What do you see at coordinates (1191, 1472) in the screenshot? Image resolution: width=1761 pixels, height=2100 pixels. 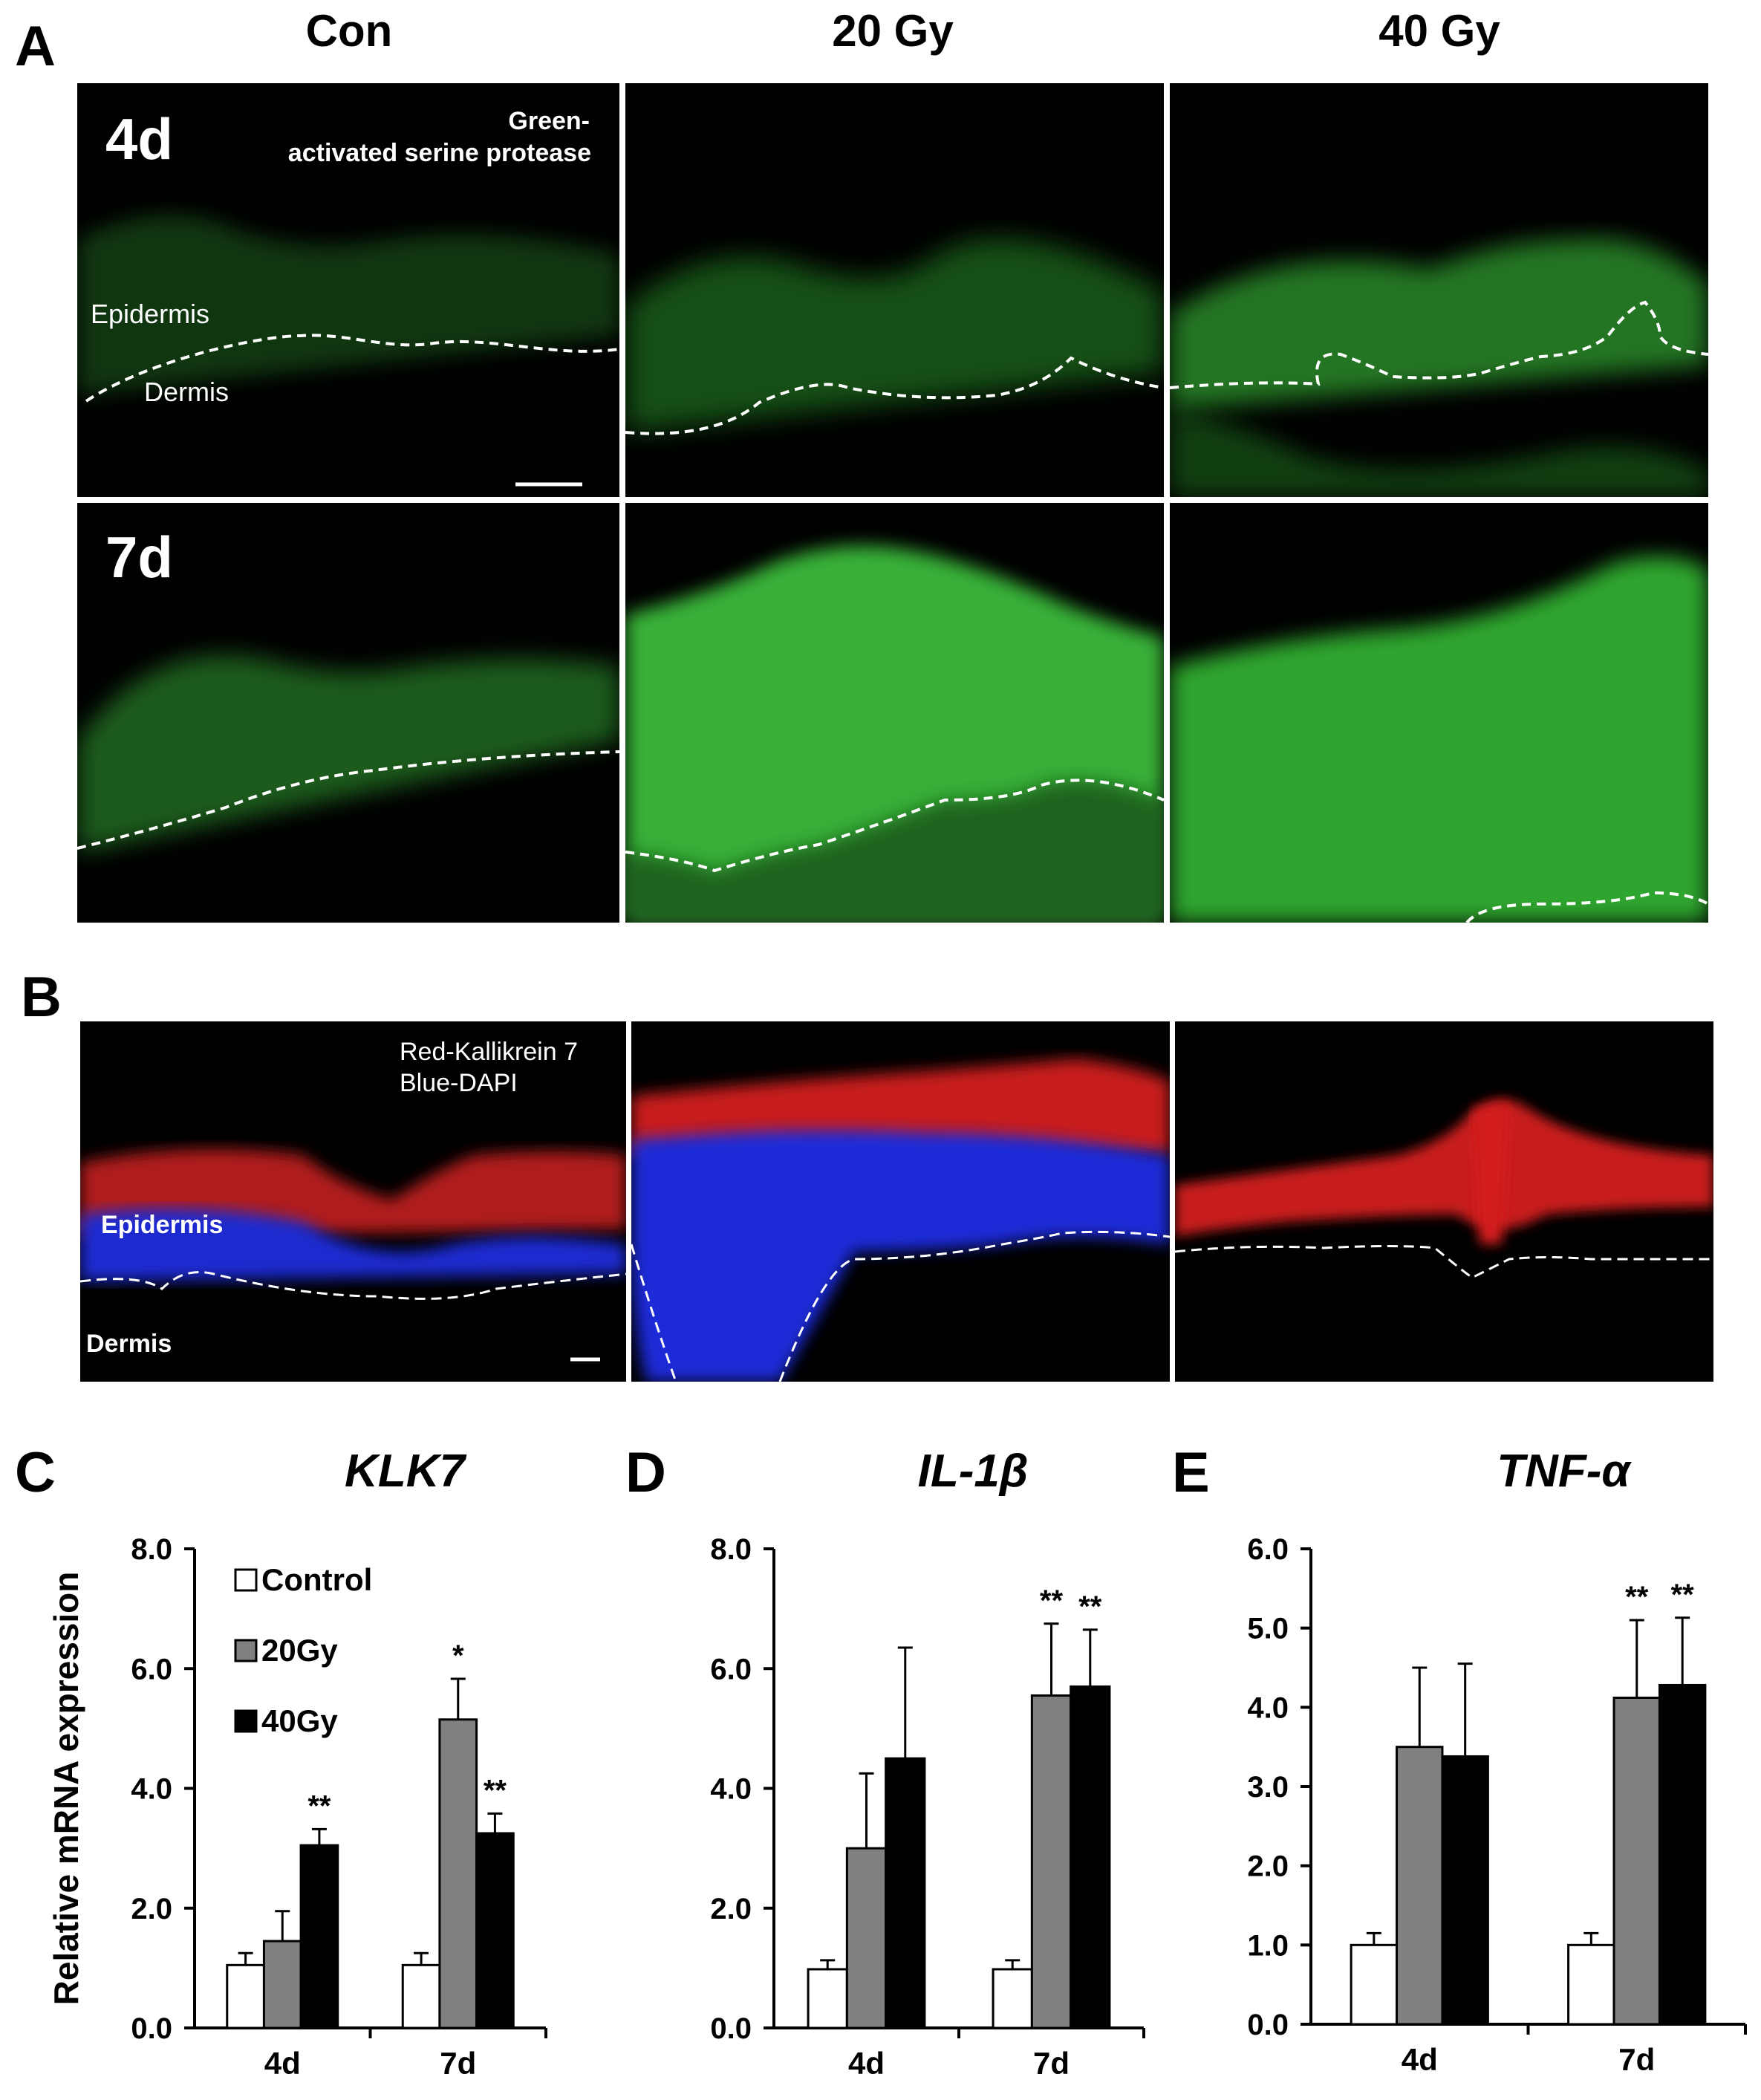 I see `panel-e-letter: E` at bounding box center [1191, 1472].